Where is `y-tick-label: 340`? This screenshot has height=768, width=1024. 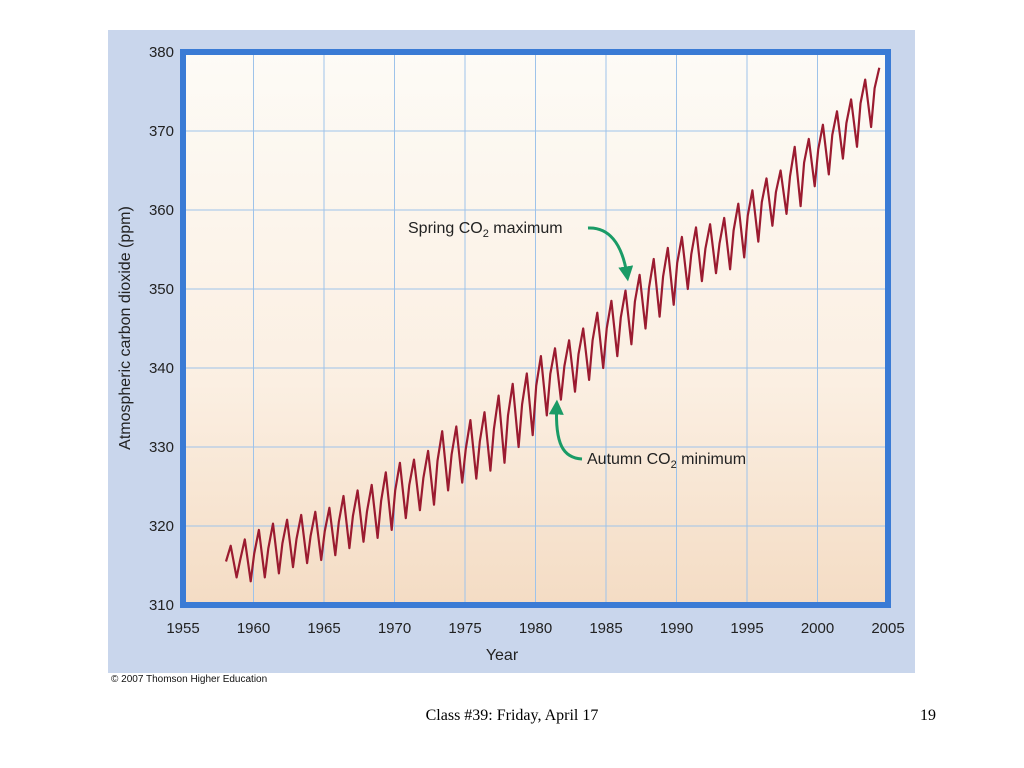 y-tick-label: 340 is located at coordinates (161, 368).